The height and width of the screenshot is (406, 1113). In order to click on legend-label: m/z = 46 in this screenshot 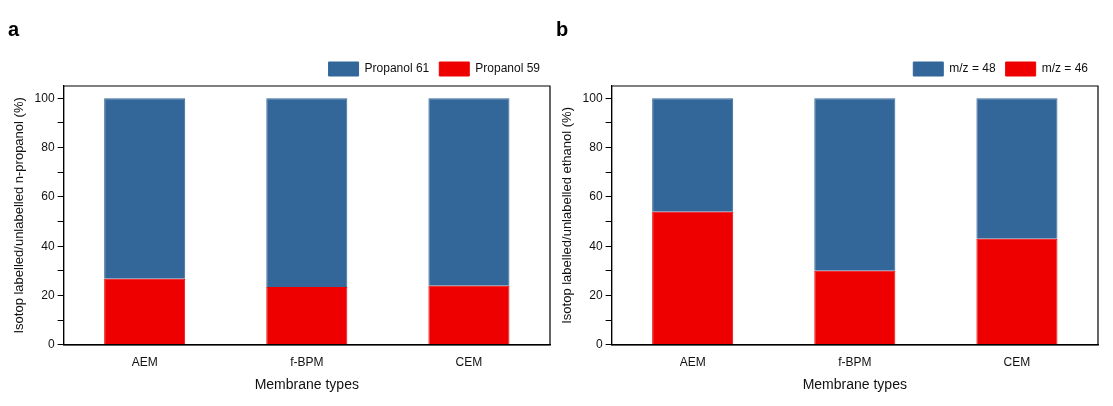, I will do `click(1065, 68)`.